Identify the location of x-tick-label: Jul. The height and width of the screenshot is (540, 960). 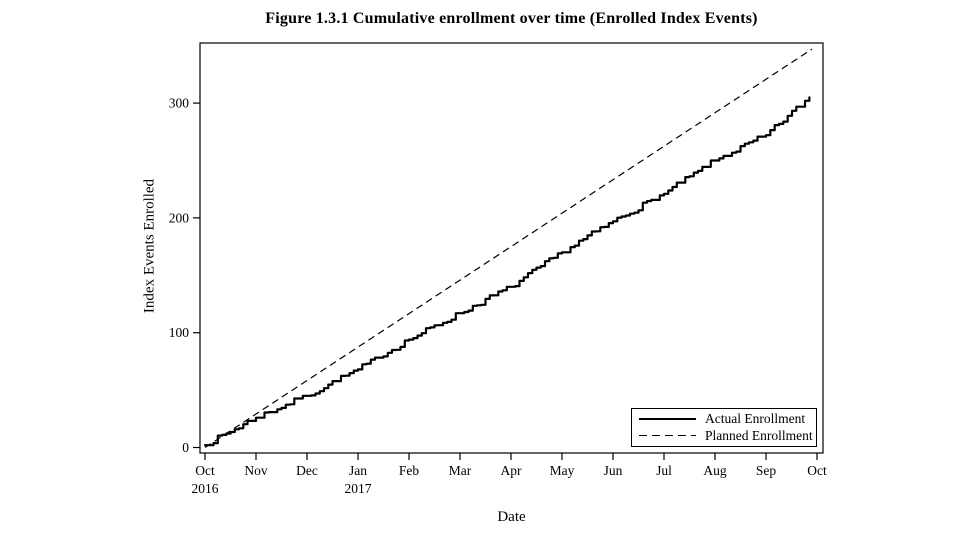
(664, 470).